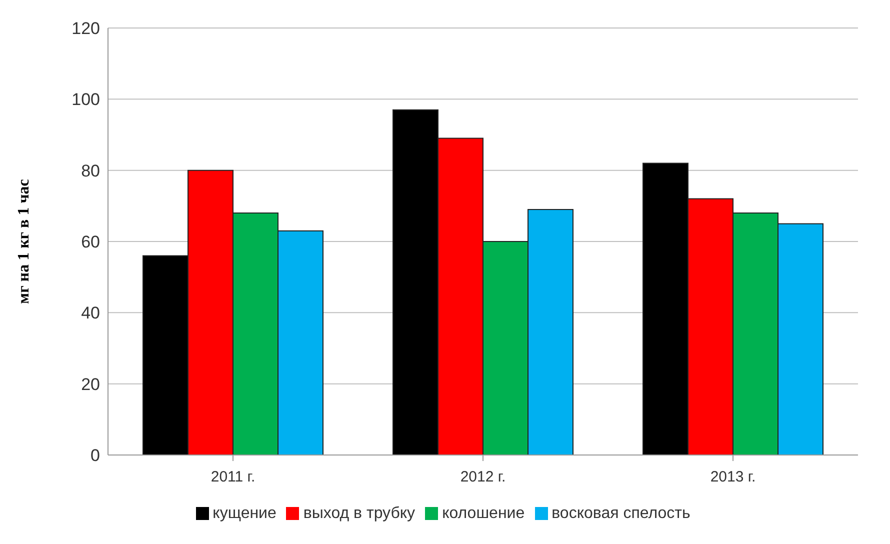  I want to click on y-tick-label: 60, so click(90, 242).